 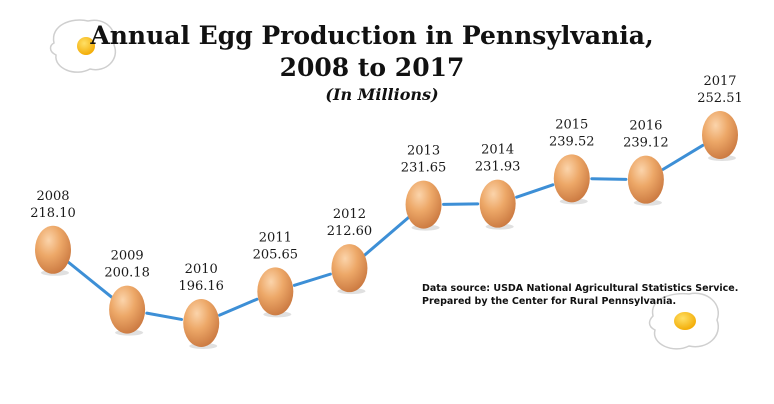 I want to click on year-label: 2015, so click(x=571, y=124).